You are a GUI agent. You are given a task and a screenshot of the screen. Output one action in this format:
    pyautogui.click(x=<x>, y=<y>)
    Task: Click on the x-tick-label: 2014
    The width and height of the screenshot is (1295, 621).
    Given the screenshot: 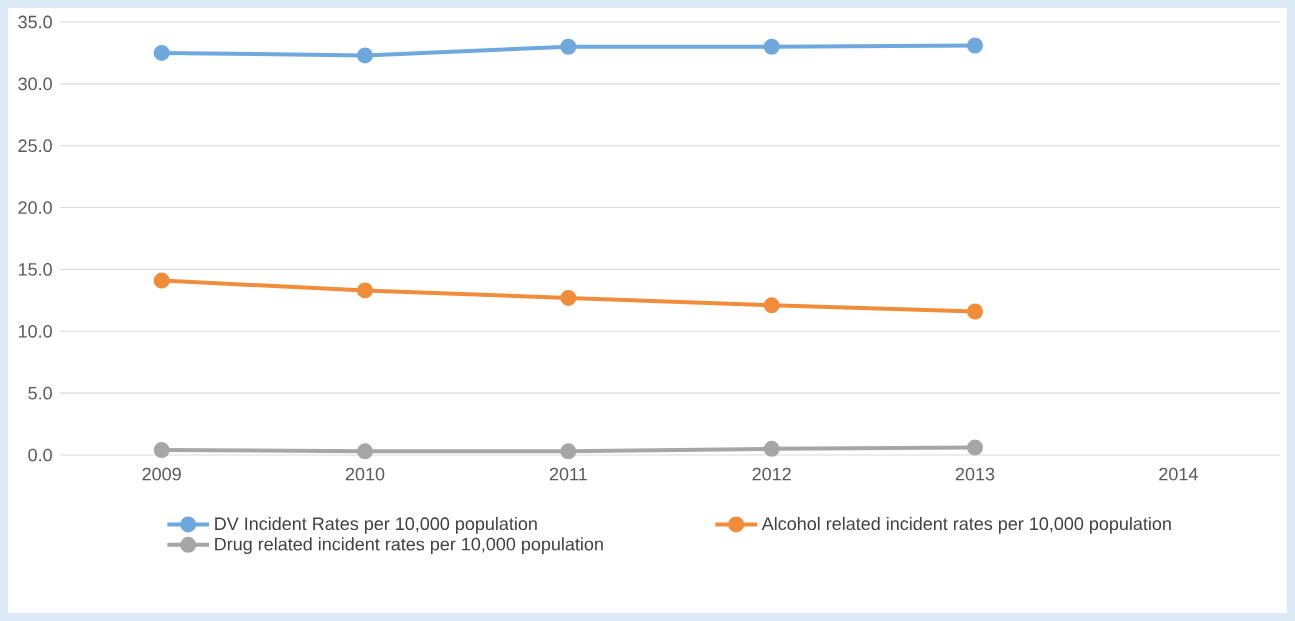 What is the action you would take?
    pyautogui.click(x=1178, y=474)
    